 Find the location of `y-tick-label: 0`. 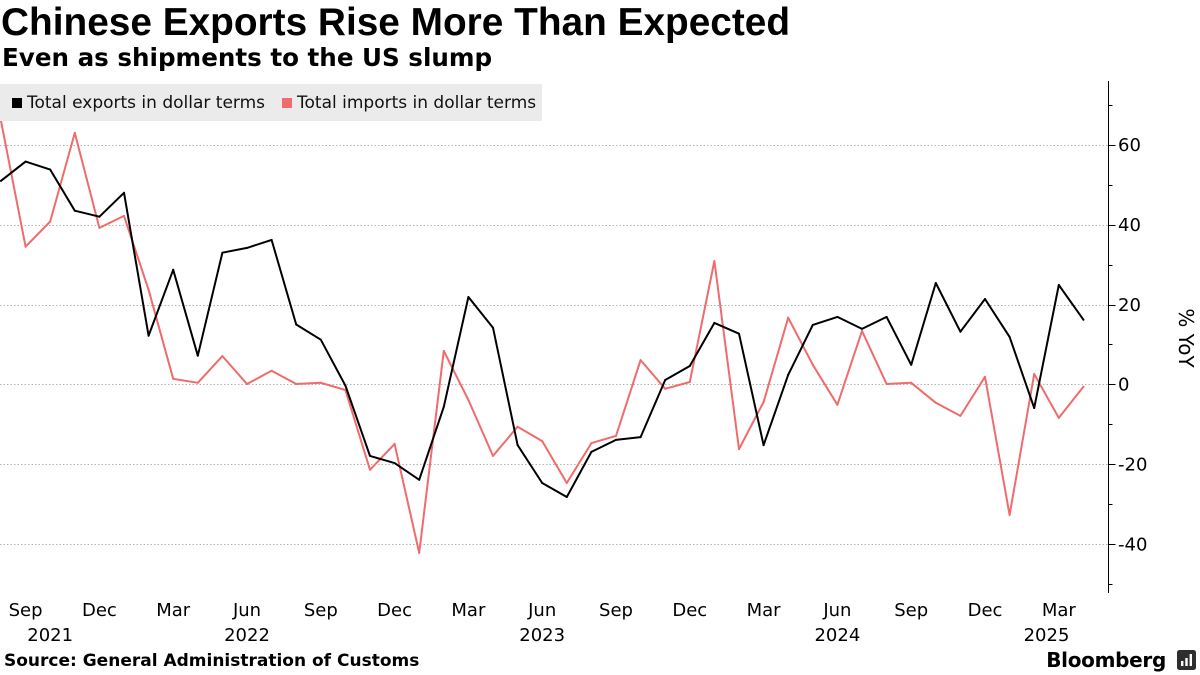

y-tick-label: 0 is located at coordinates (1123, 385).